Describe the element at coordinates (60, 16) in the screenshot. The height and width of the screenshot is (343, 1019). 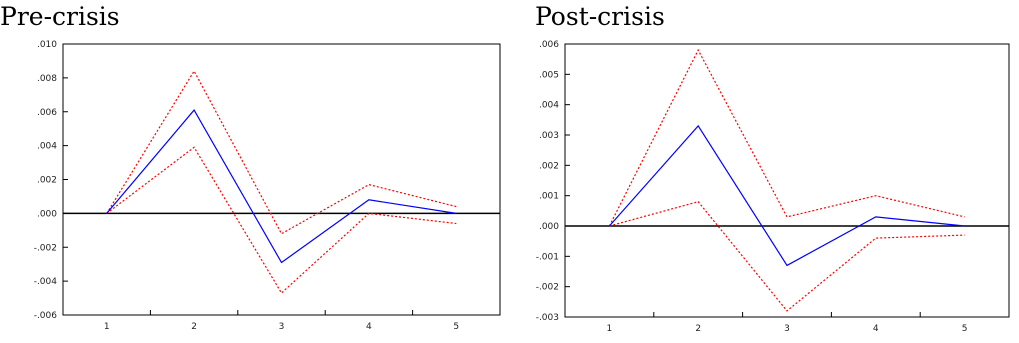
I see `chart-title: Pre-crisis` at that location.